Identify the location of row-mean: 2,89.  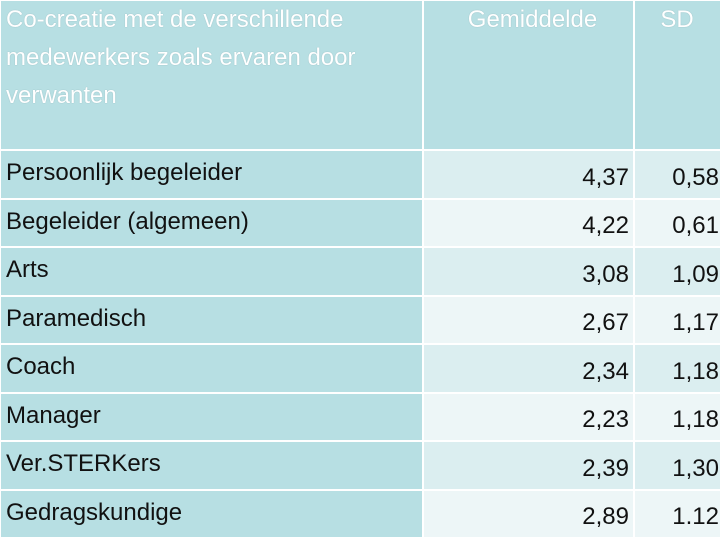
(528, 513).